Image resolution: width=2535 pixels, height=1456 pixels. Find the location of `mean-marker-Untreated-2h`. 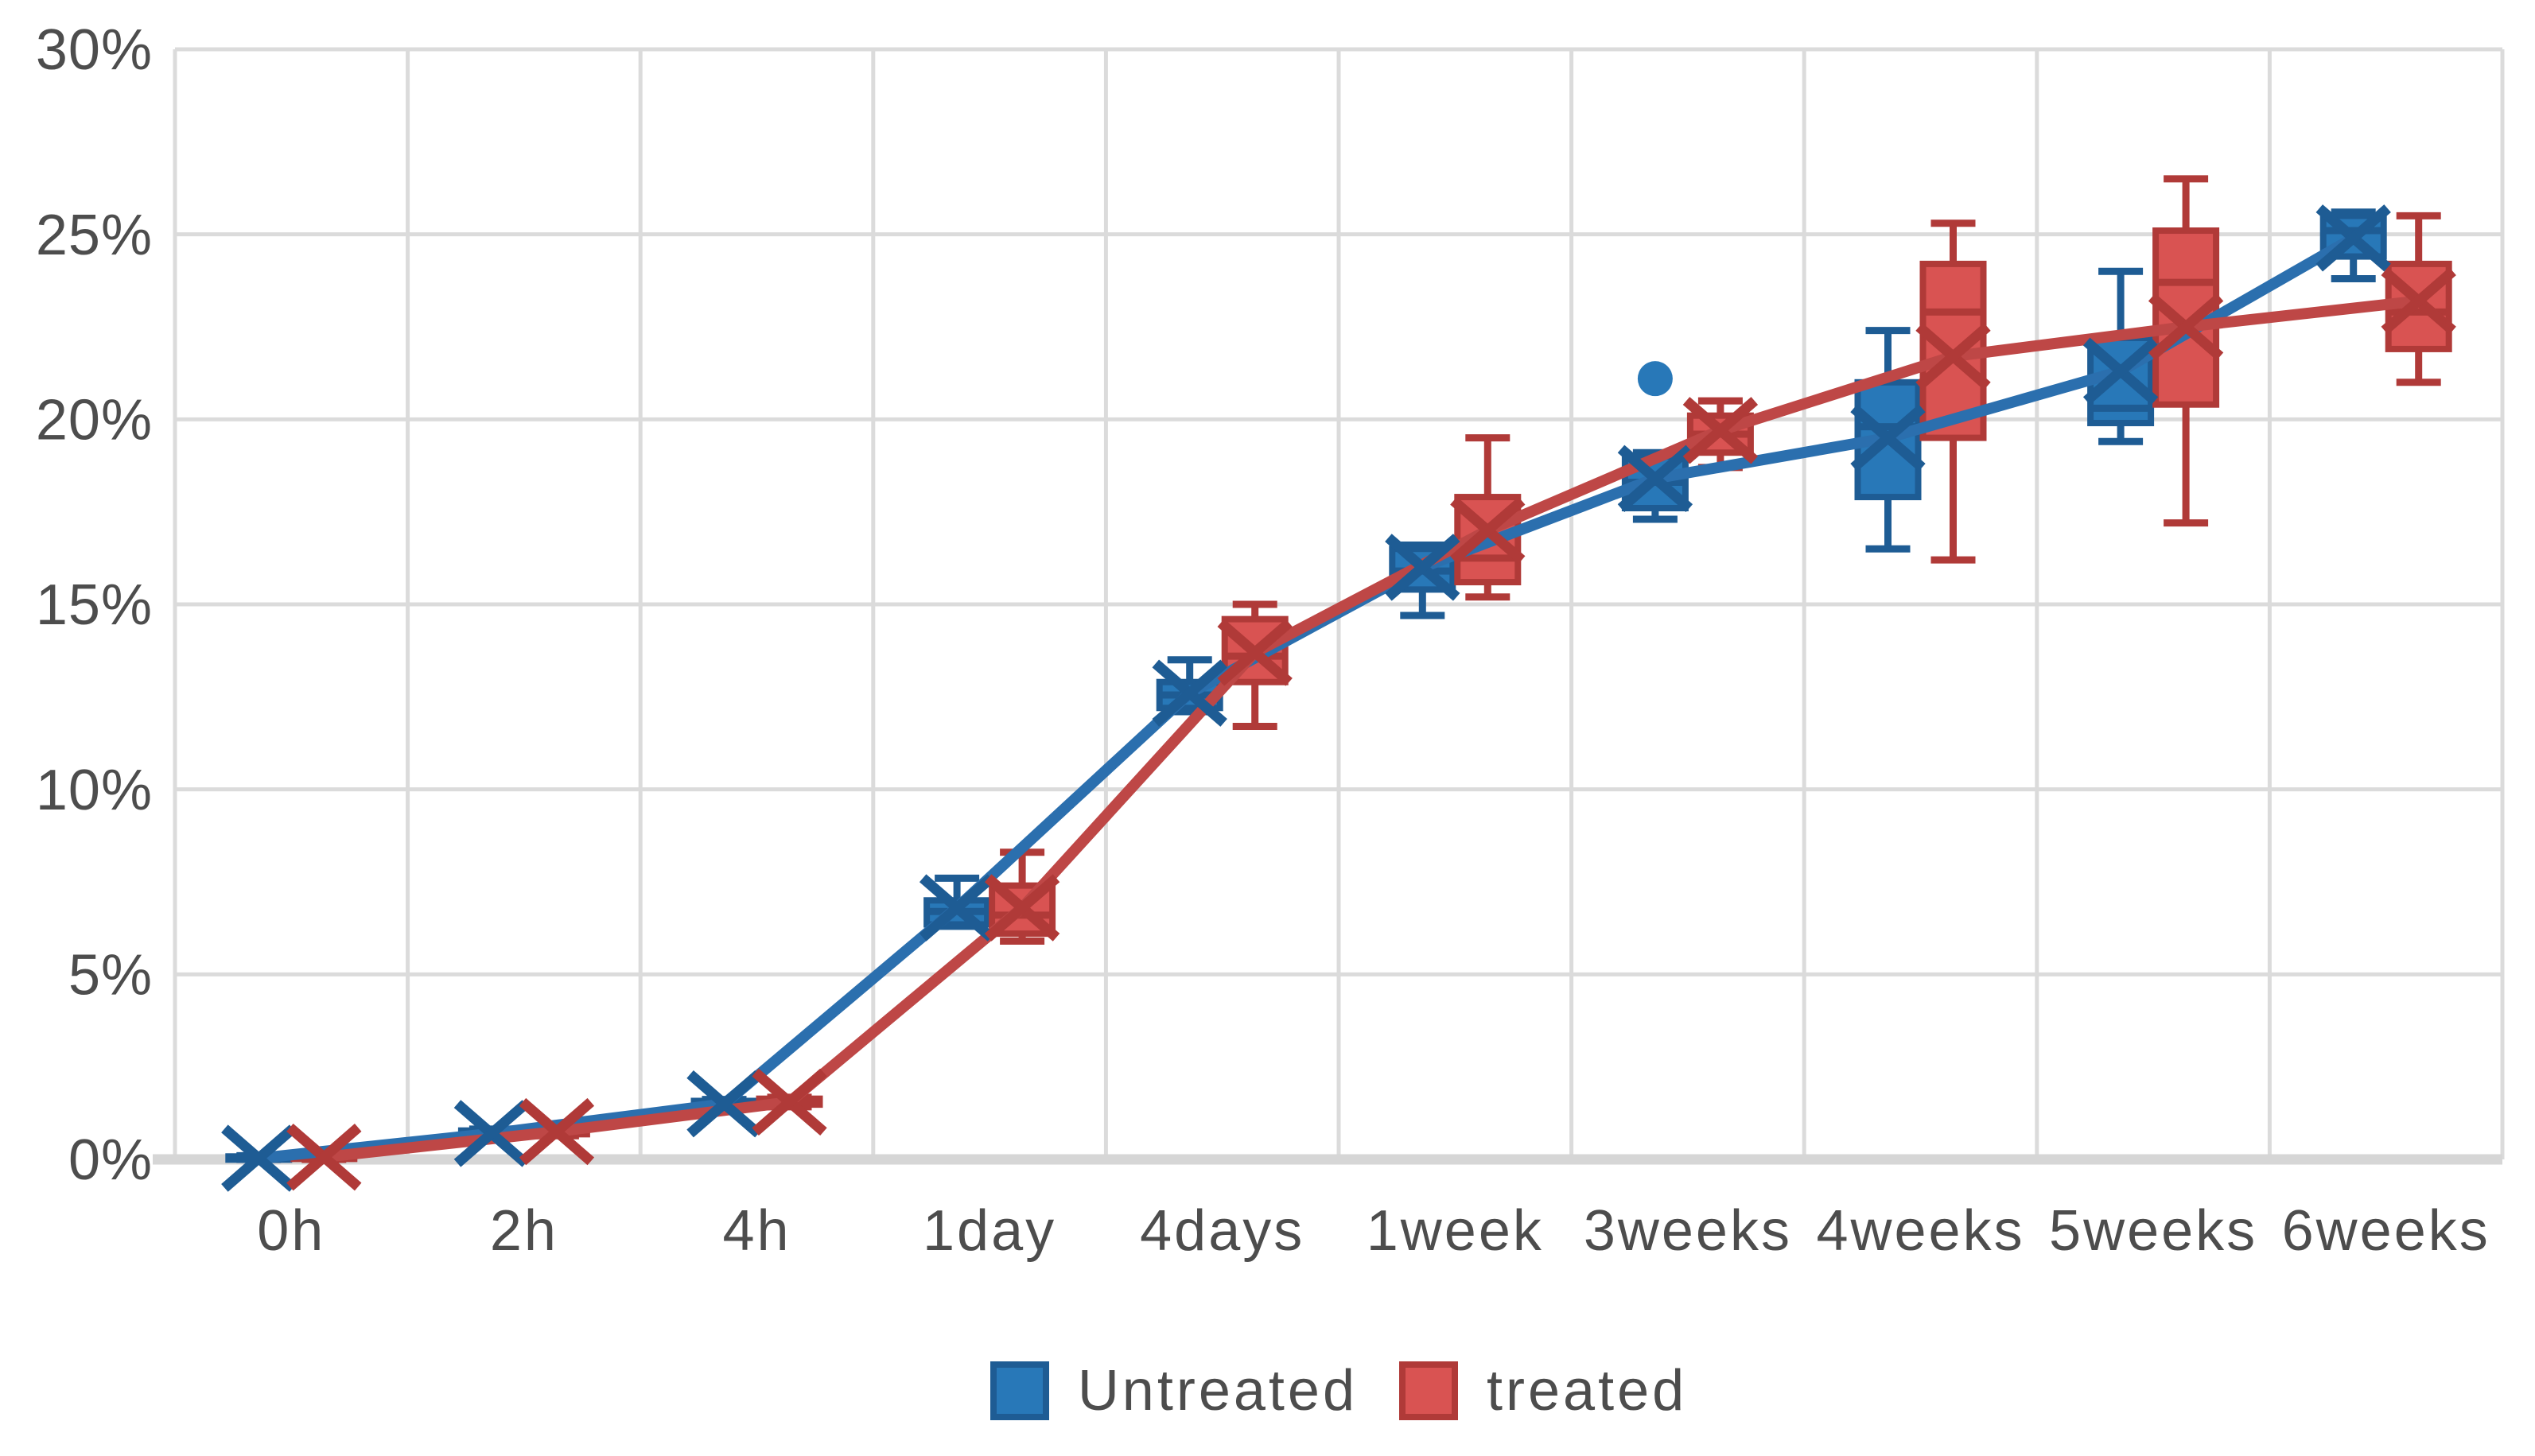

mean-marker-Untreated-2h is located at coordinates (491, 1133).